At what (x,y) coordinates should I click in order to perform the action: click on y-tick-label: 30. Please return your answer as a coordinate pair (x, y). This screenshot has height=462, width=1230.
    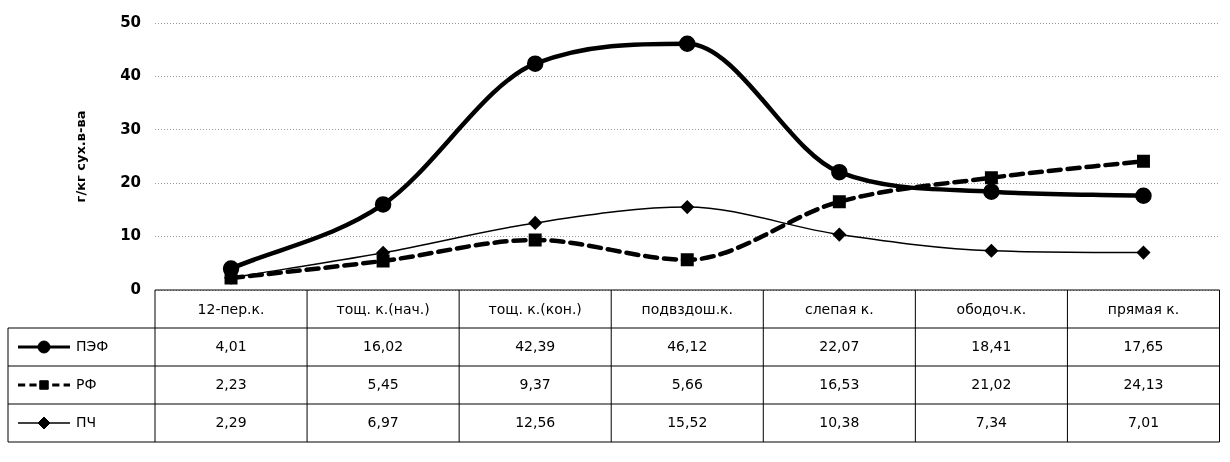
    Looking at the image, I should click on (130, 128).